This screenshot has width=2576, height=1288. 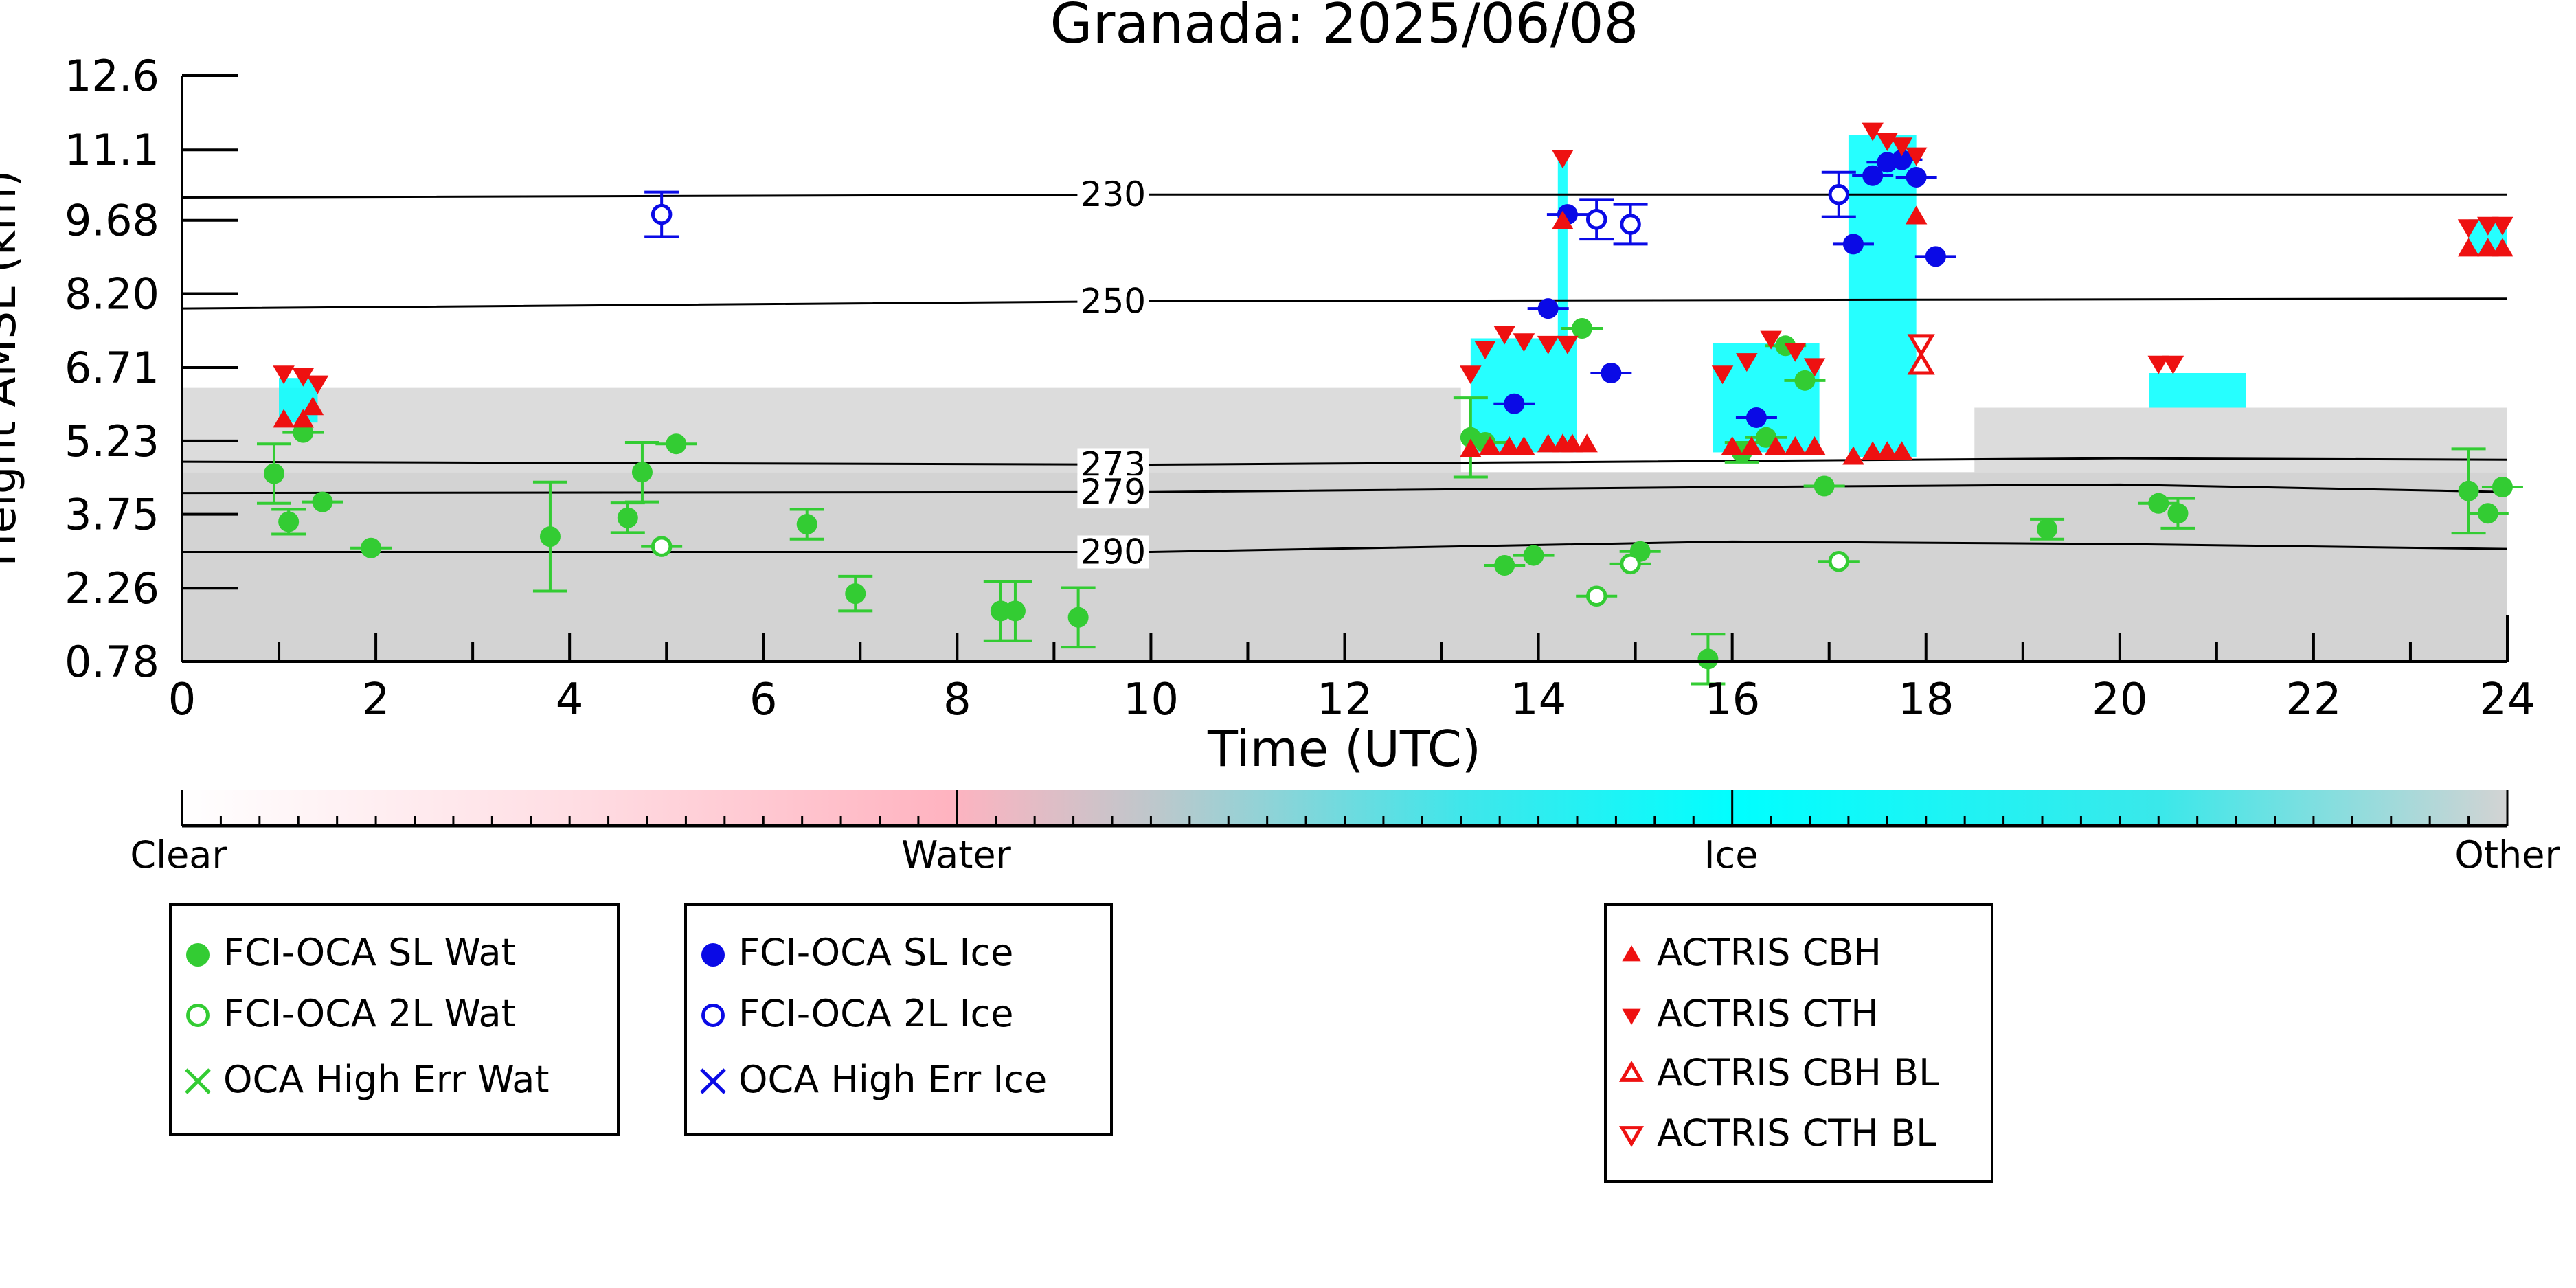 What do you see at coordinates (1344, 461) in the screenshot?
I see `isotherm-273-line` at bounding box center [1344, 461].